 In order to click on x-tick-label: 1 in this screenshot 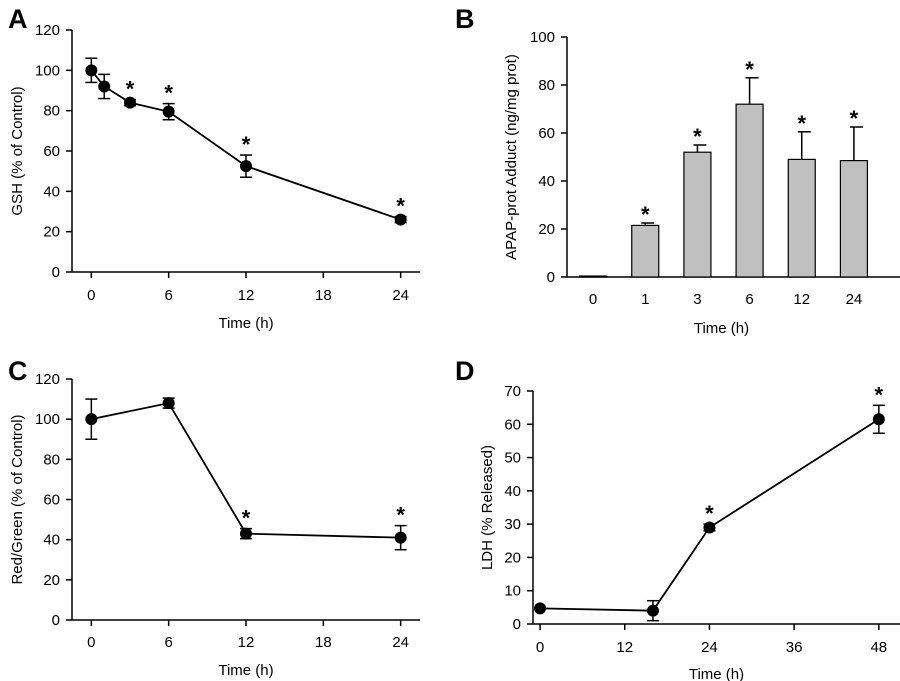, I will do `click(645, 299)`.